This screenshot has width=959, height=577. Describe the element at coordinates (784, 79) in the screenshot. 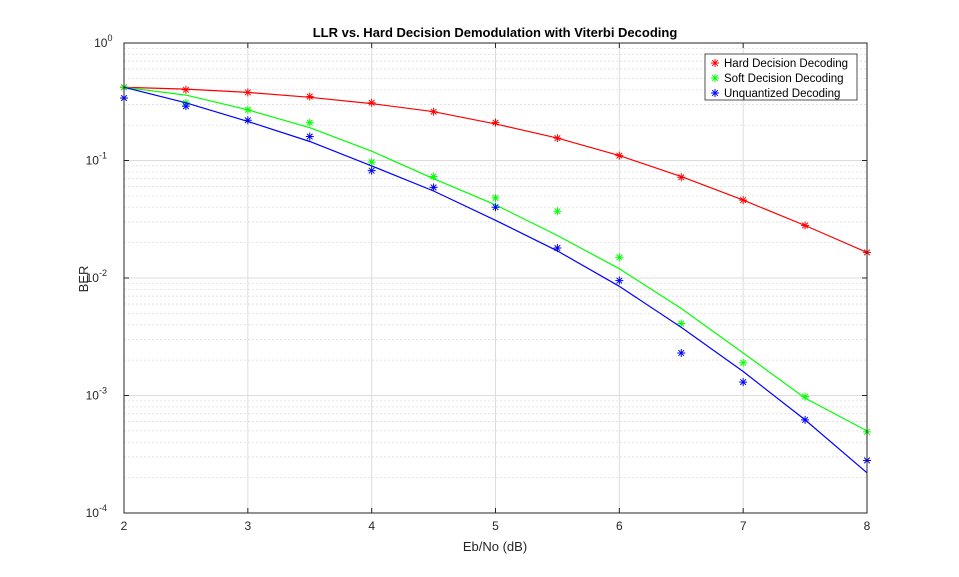

I see `legend-label: Soft Decision Decoding` at that location.